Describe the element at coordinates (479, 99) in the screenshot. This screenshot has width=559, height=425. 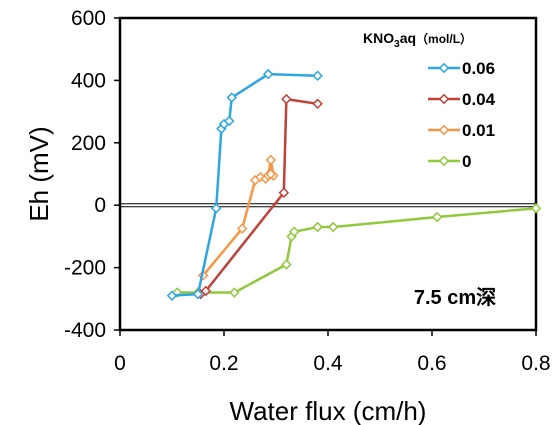
I see `legend-label: 0.04` at that location.